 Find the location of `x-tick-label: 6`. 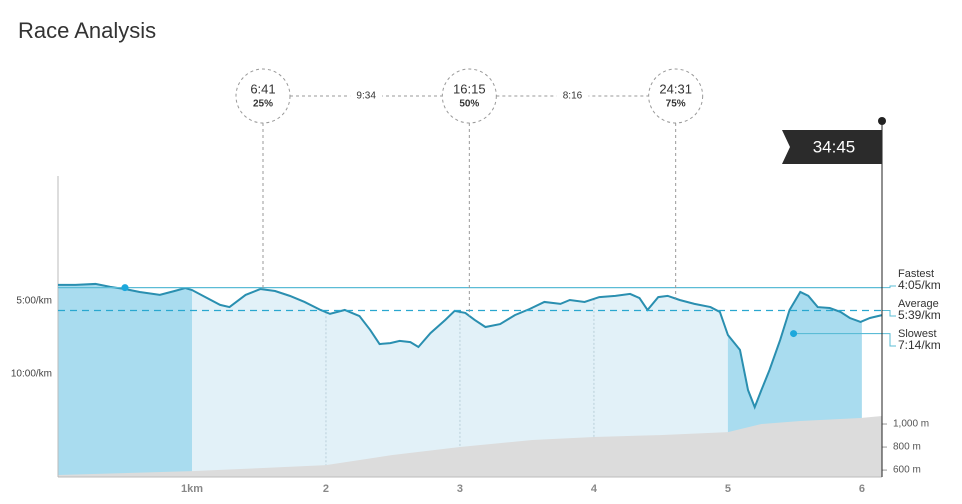

x-tick-label: 6 is located at coordinates (862, 489).